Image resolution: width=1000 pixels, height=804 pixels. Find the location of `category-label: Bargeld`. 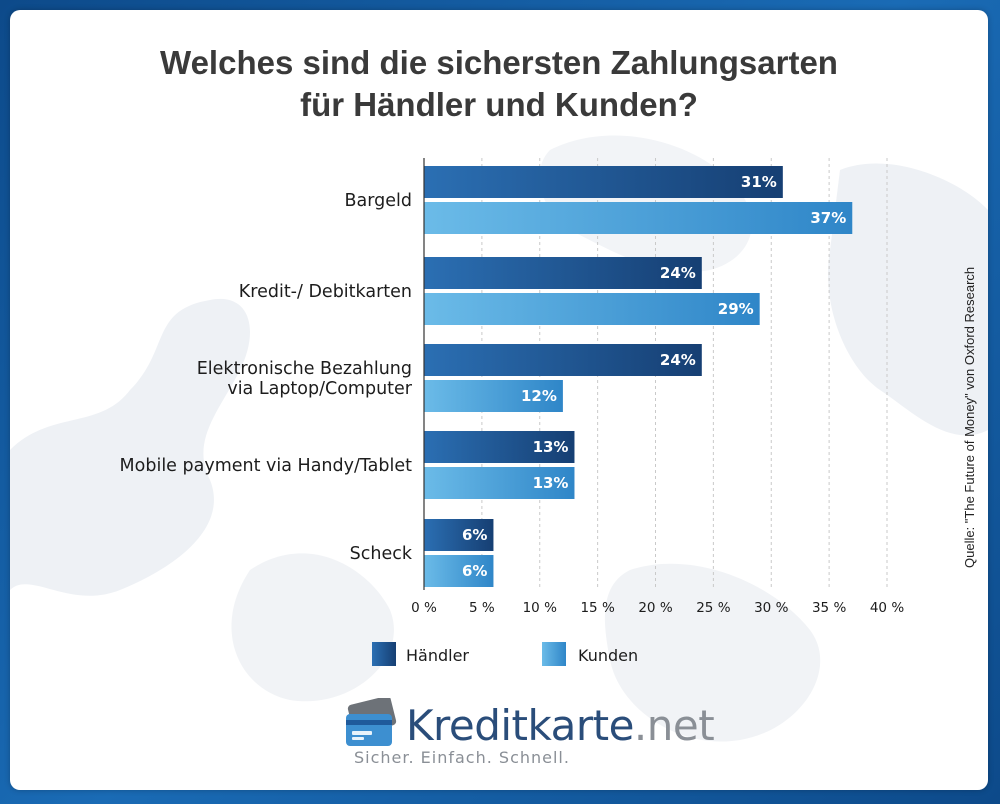

category-label: Bargeld is located at coordinates (378, 201).